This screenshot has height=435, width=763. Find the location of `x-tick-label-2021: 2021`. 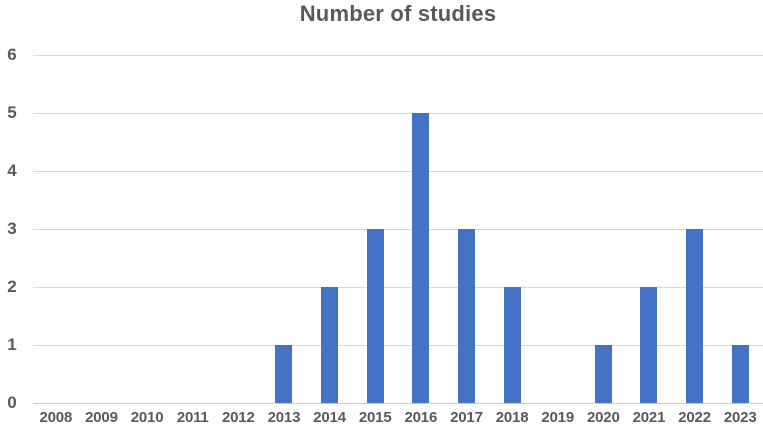

x-tick-label-2021: 2021 is located at coordinates (649, 417).